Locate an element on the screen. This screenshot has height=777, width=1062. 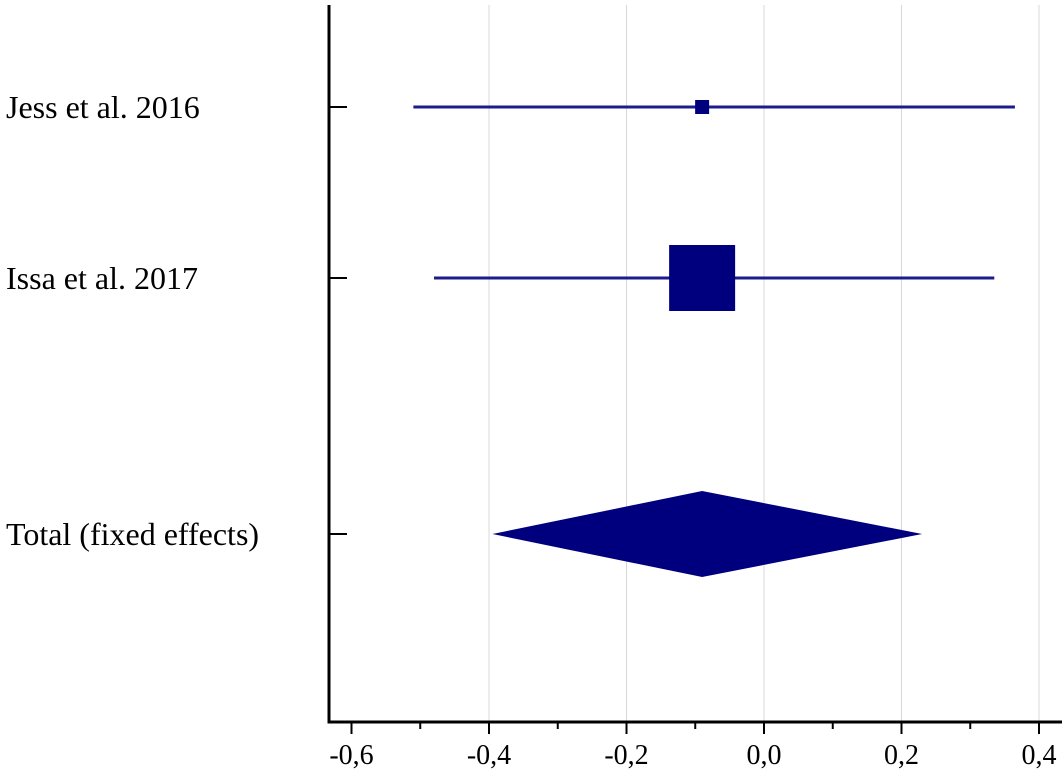
x-tick-label: 0,4 is located at coordinates (1039, 755).